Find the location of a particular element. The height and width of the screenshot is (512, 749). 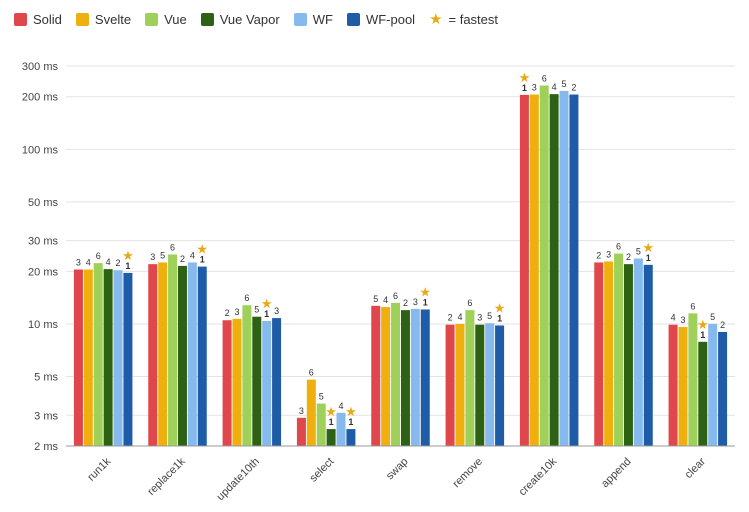

x-tick-label: create10k is located at coordinates (538, 476).